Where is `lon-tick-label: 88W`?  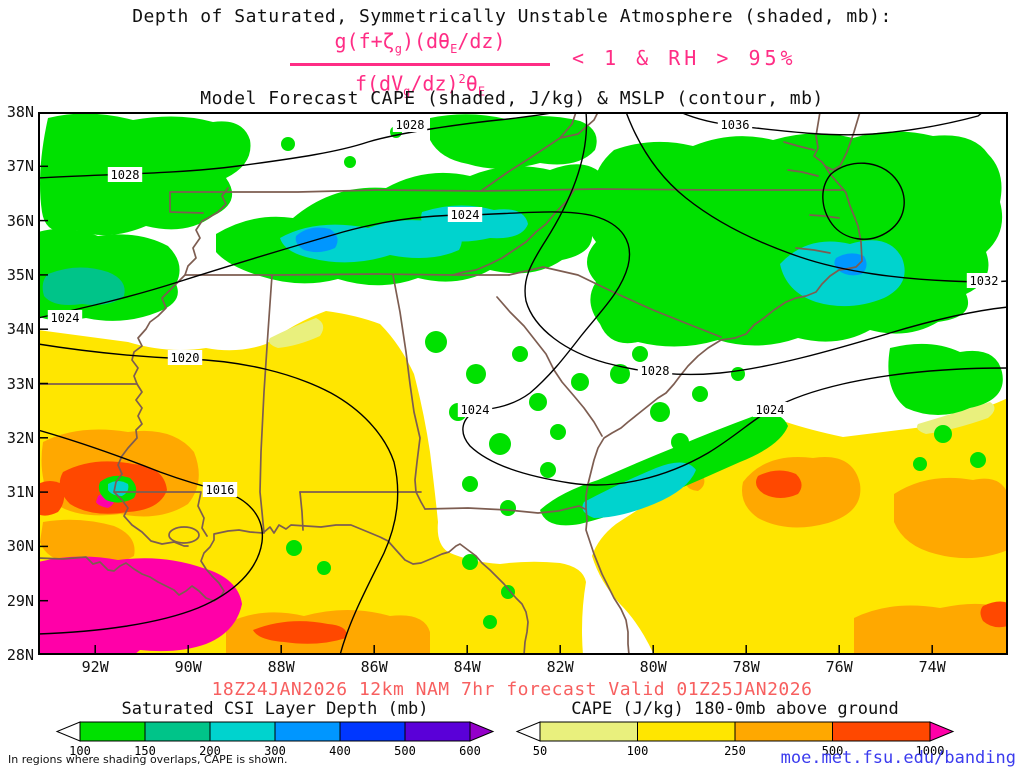
lon-tick-label: 88W is located at coordinates (281, 667).